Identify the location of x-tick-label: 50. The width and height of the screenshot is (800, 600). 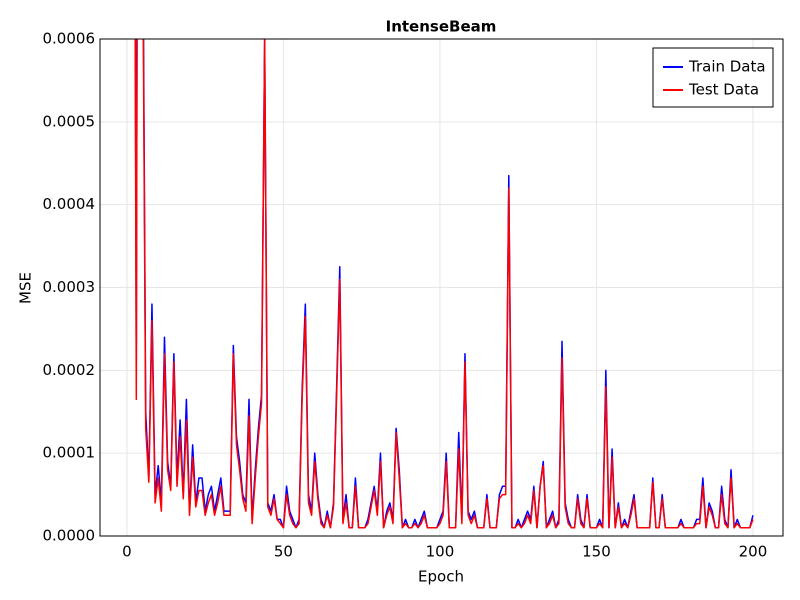
(283, 552).